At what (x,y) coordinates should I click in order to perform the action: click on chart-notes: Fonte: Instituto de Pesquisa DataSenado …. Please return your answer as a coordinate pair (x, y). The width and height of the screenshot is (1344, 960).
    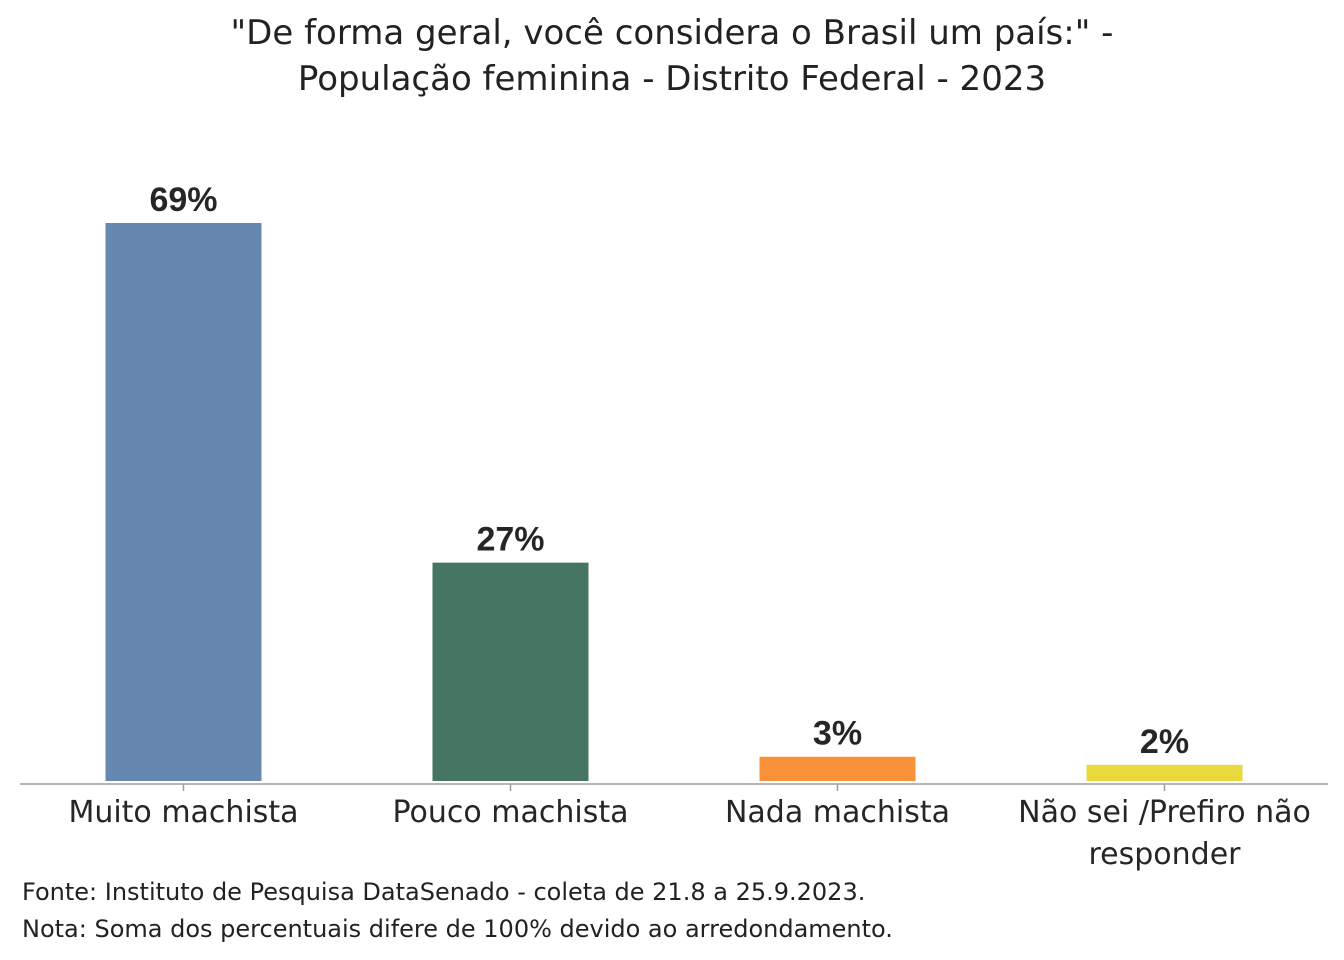
    Looking at the image, I should click on (457, 911).